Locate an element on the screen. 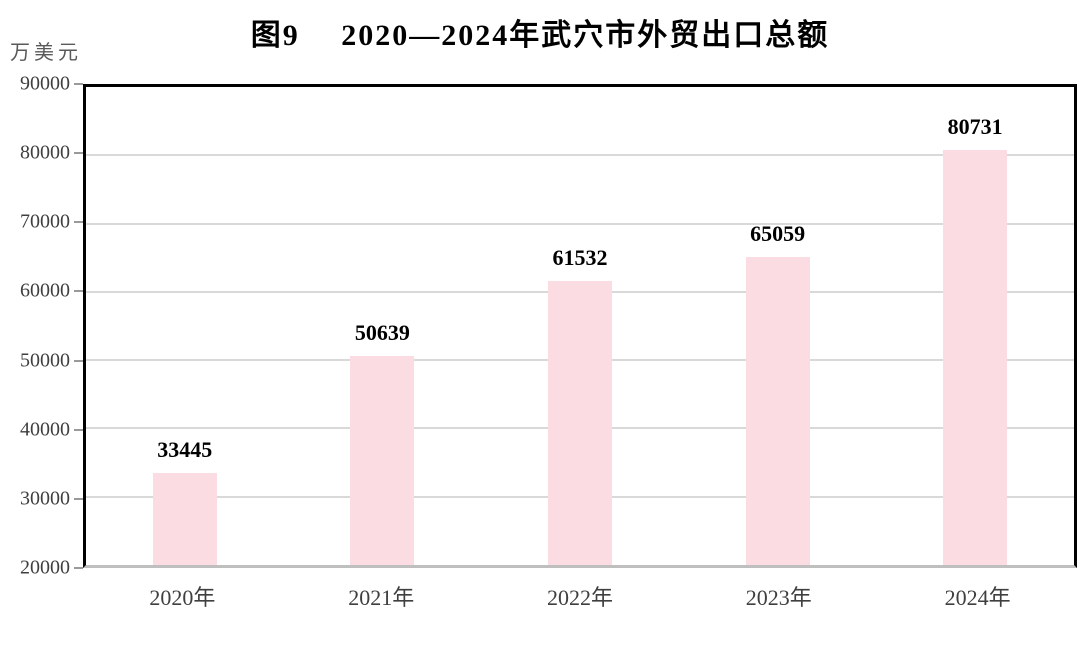 The height and width of the screenshot is (658, 1080). y-axis-labels: 90000 80000 70000 60000 50000 40000 30000 20000 is located at coordinates (35, 326).